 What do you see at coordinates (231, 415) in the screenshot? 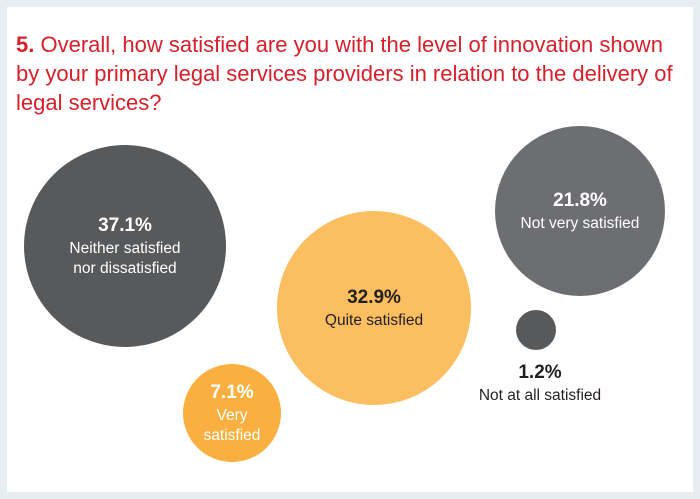
I see `category-label-very-satisfied-1: Very` at bounding box center [231, 415].